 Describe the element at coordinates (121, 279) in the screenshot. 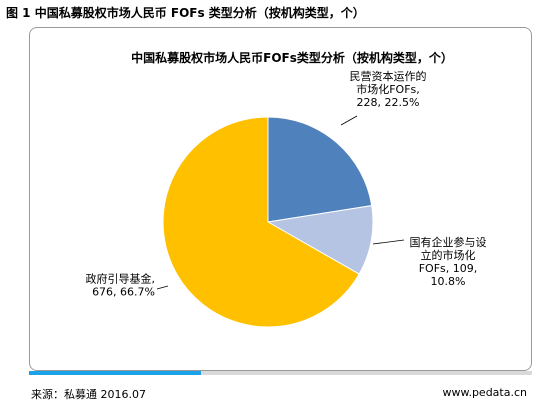

I see `slice-label-line: 政府引导基金,` at that location.